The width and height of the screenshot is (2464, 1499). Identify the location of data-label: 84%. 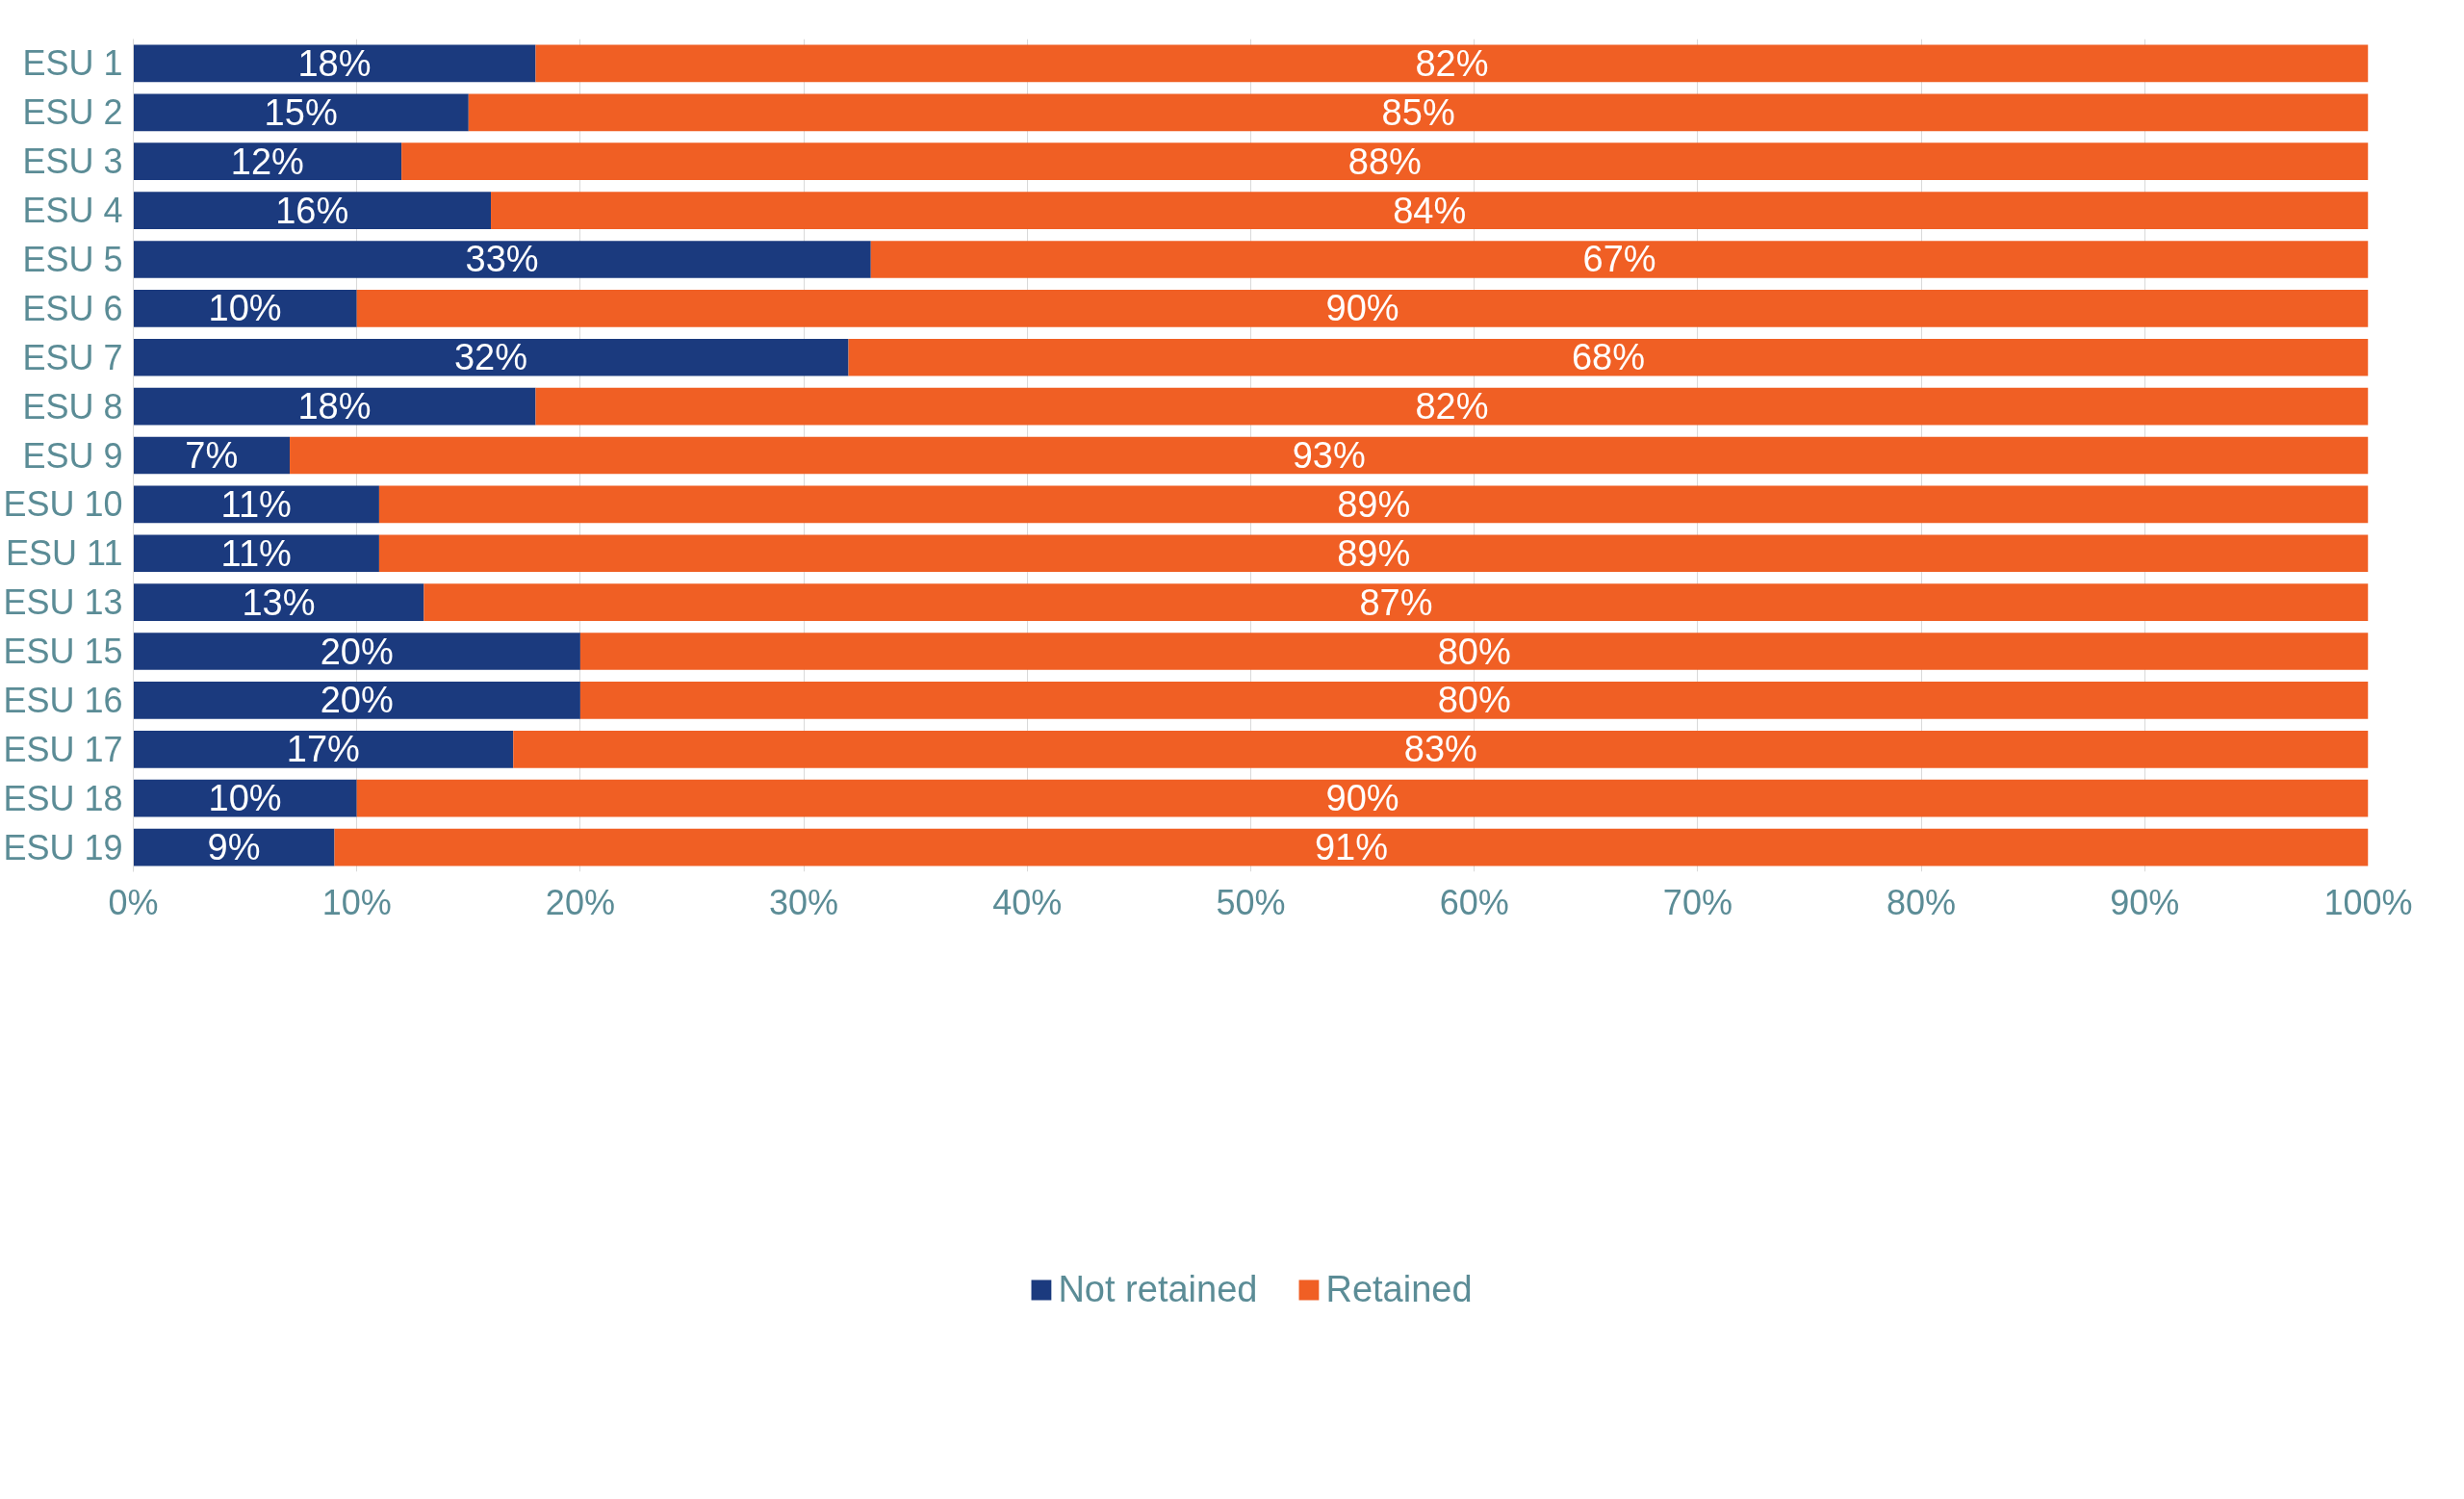
(1430, 210).